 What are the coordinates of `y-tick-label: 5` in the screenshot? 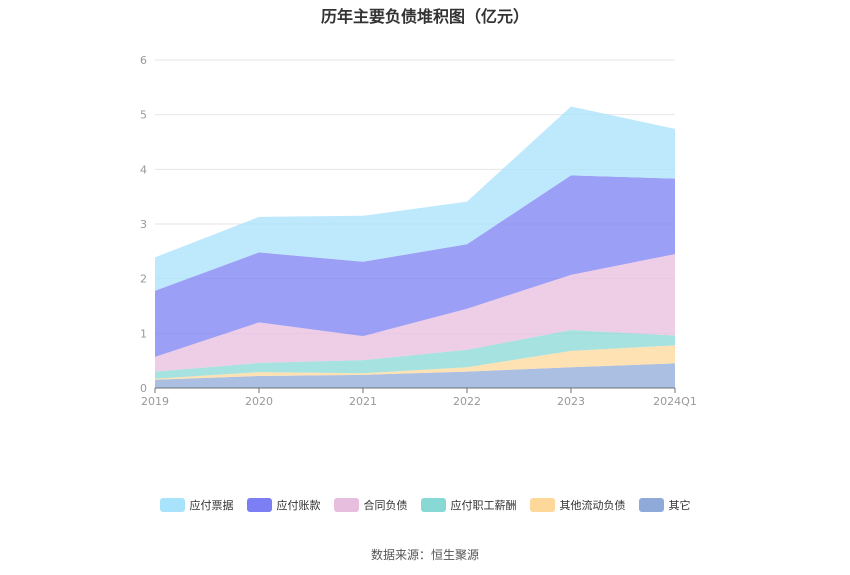 It's located at (143, 115).